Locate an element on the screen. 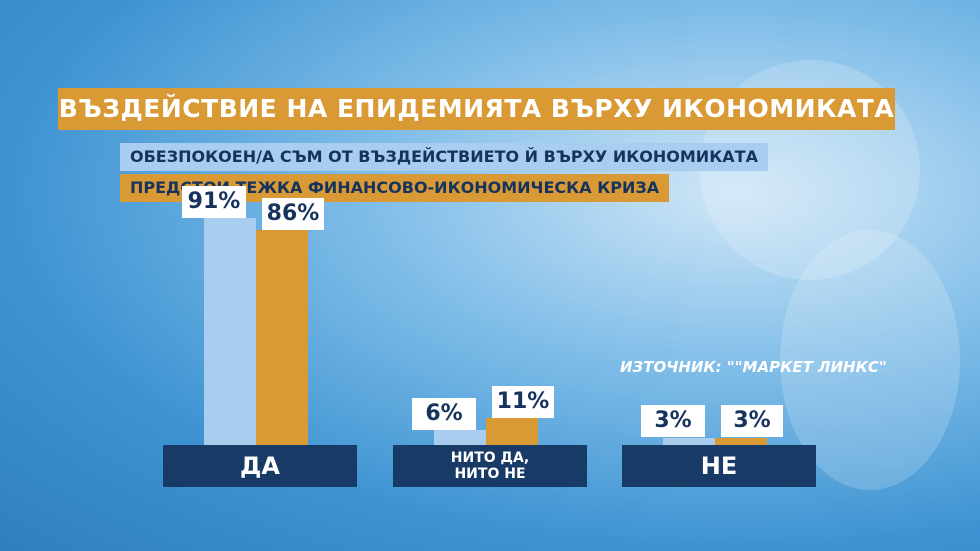 The width and height of the screenshot is (980, 551). data-label: 11% is located at coordinates (523, 401).